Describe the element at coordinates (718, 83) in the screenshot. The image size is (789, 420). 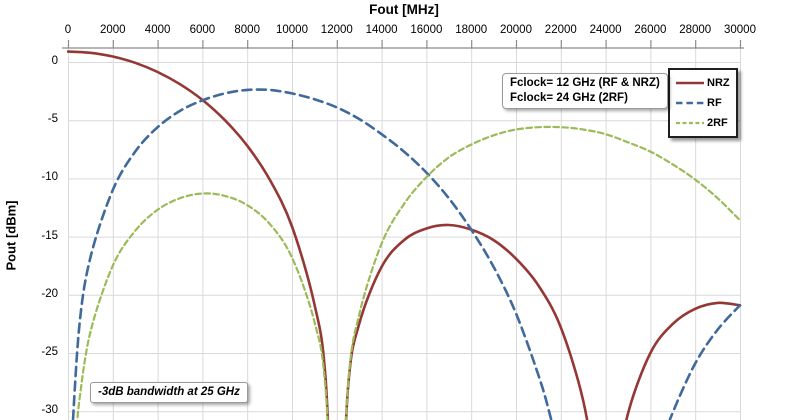
I see `legend-label: NRZ` at that location.